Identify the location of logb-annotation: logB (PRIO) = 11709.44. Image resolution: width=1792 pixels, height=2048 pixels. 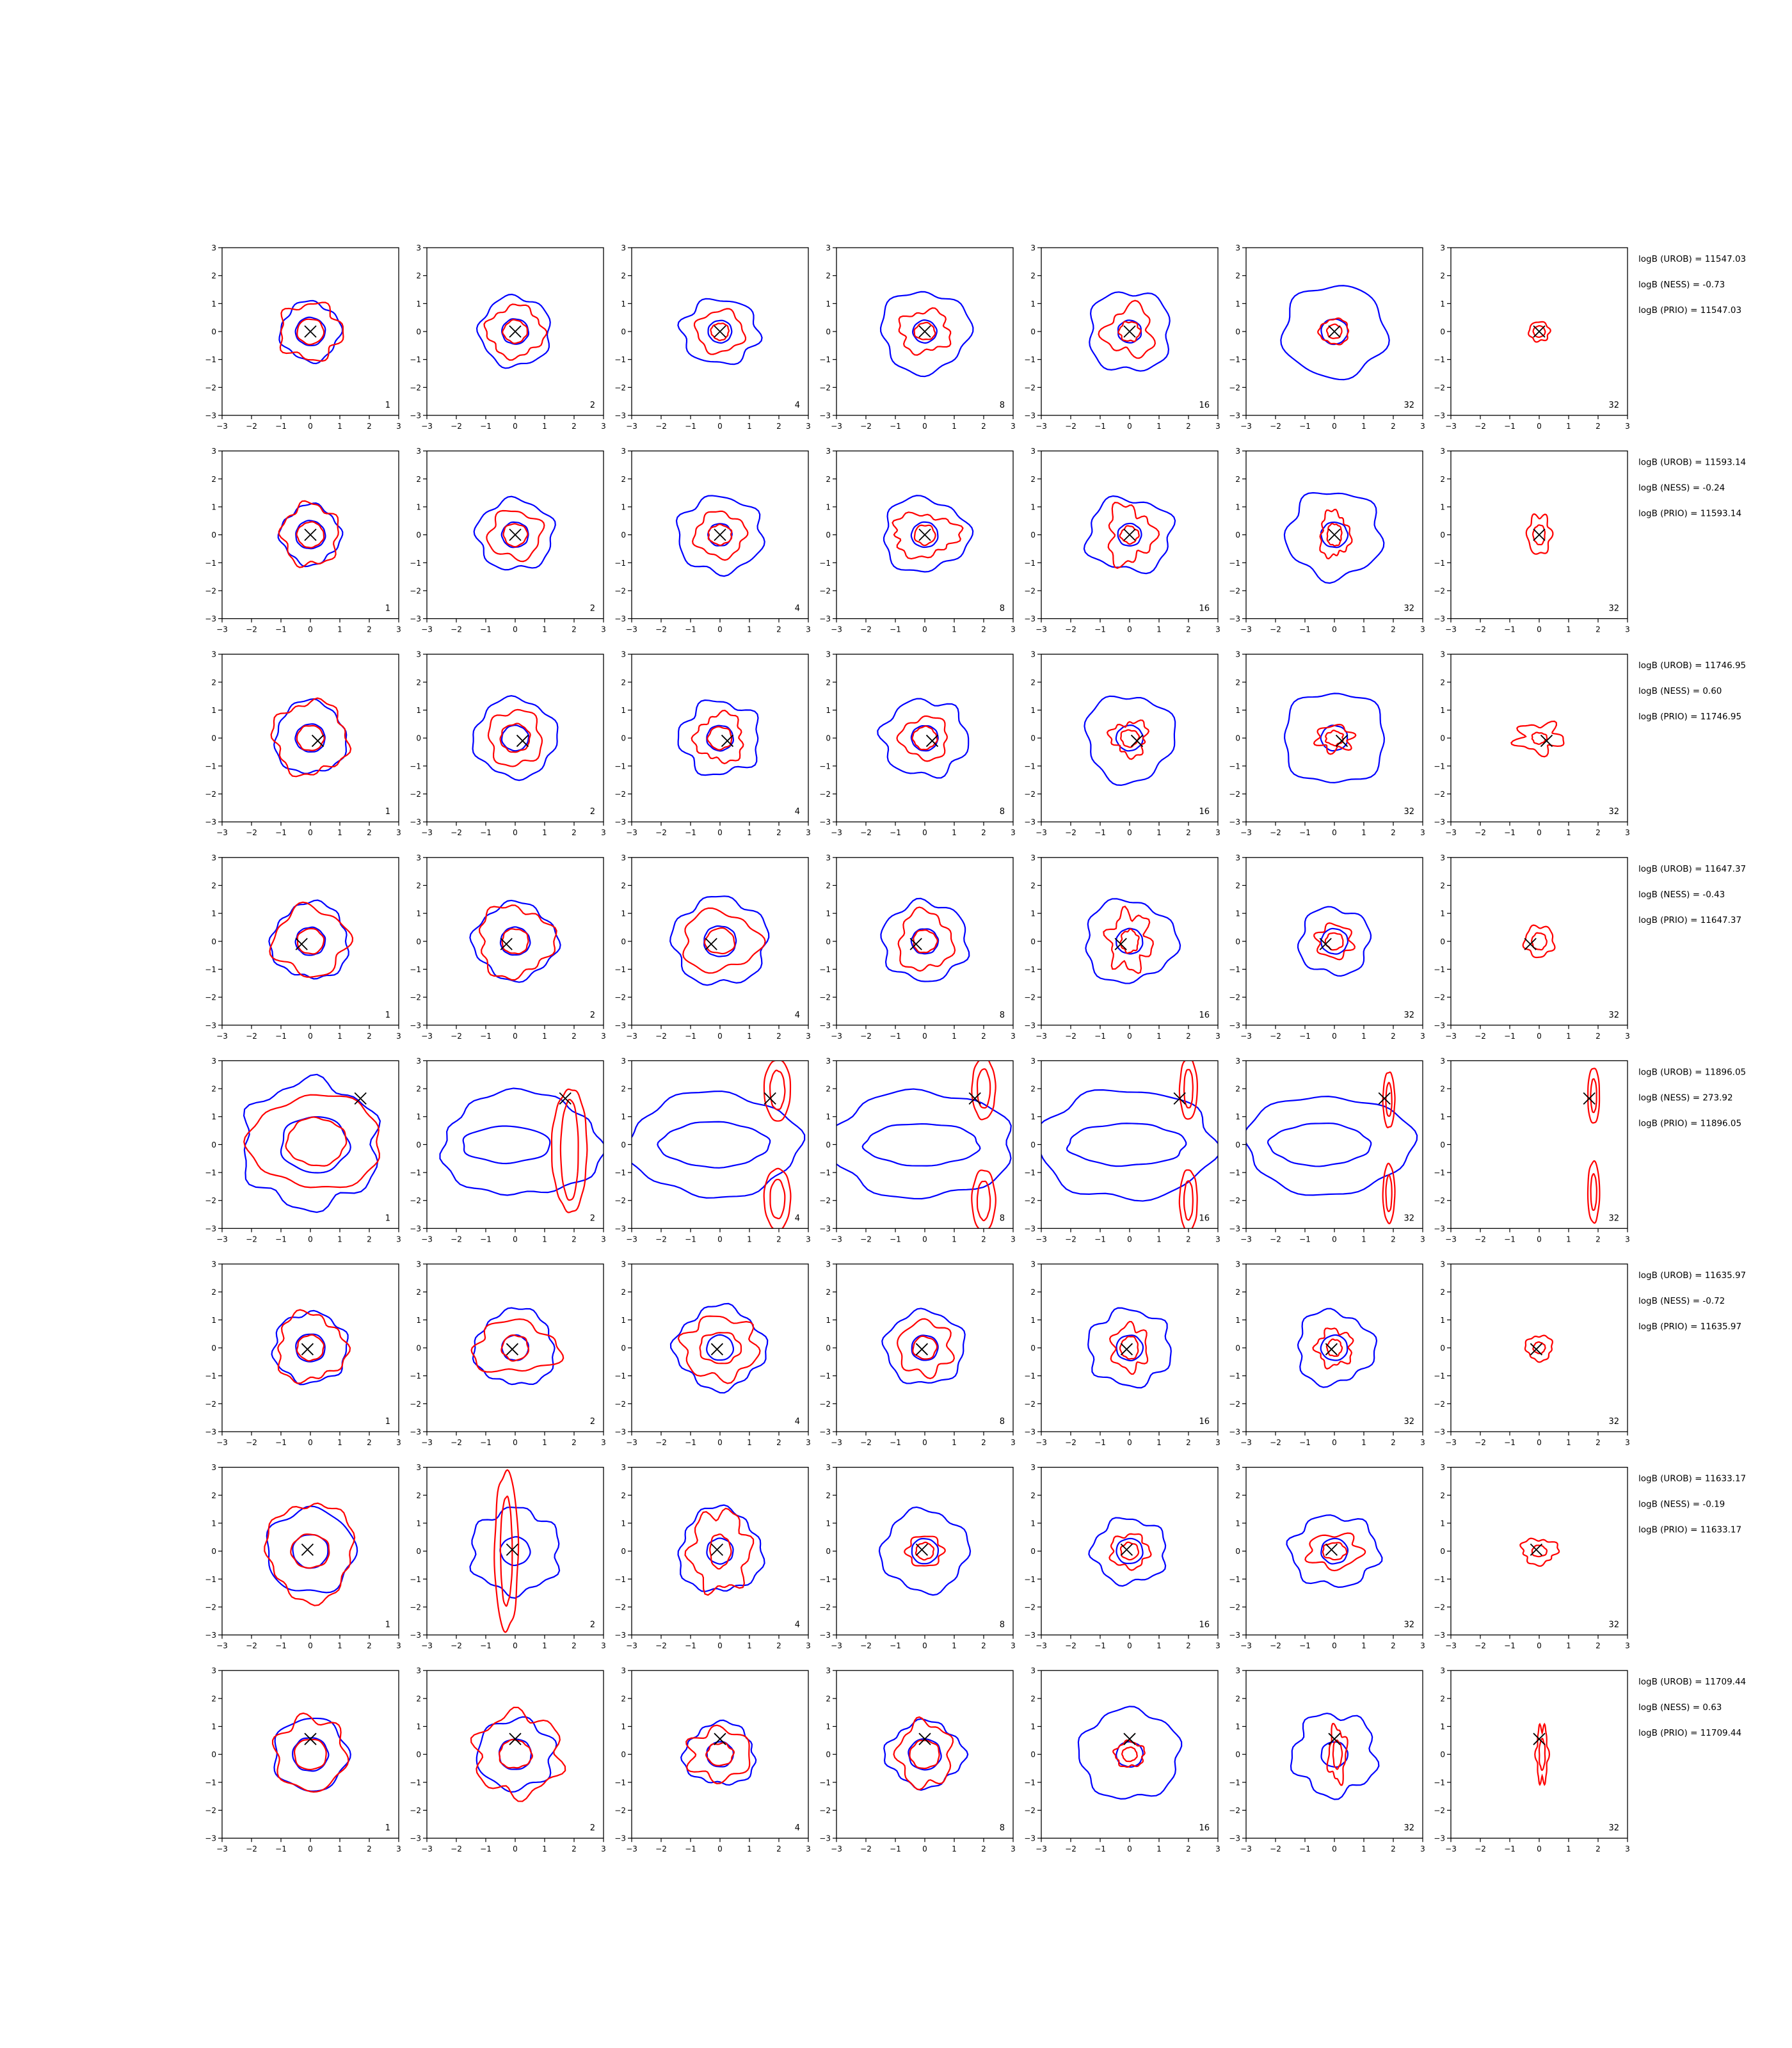
(1689, 1733).